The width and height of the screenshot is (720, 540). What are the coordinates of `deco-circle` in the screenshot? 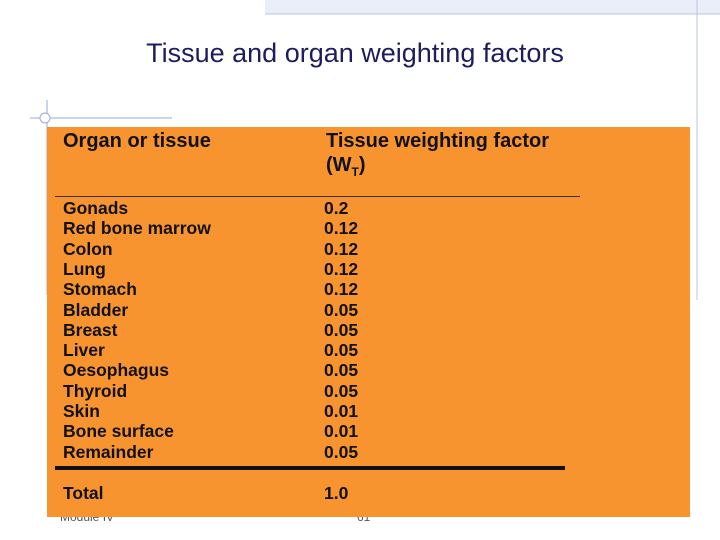 It's located at (45, 118).